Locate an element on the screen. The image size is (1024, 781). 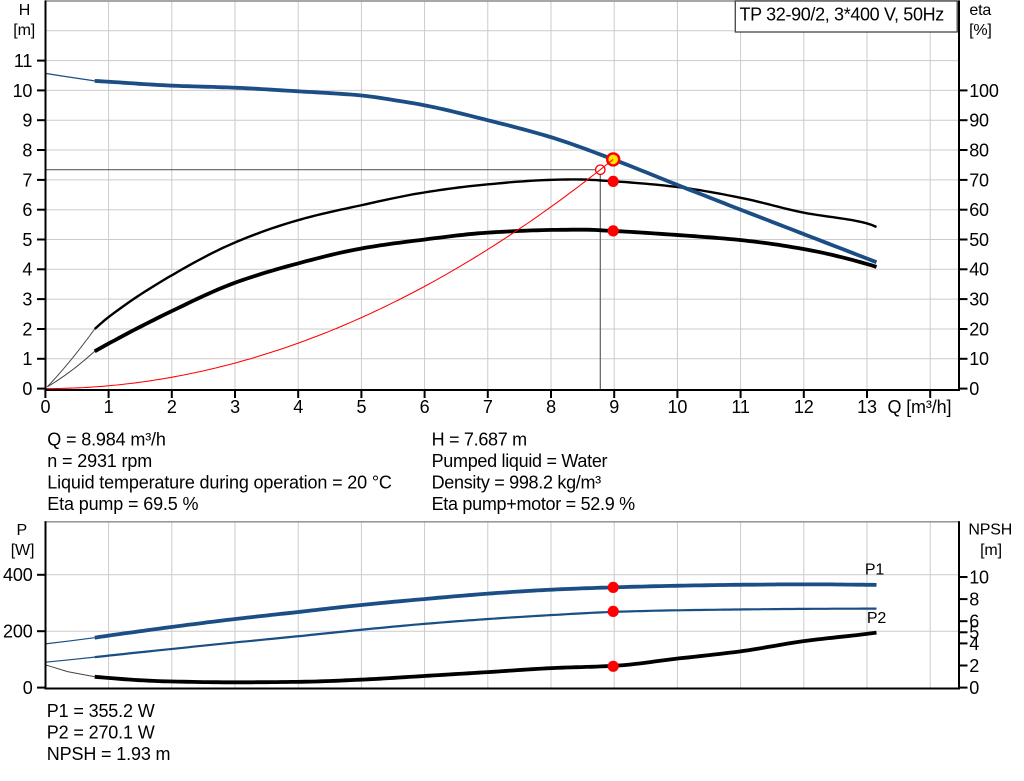
svg-text: P is located at coordinates (22, 530).